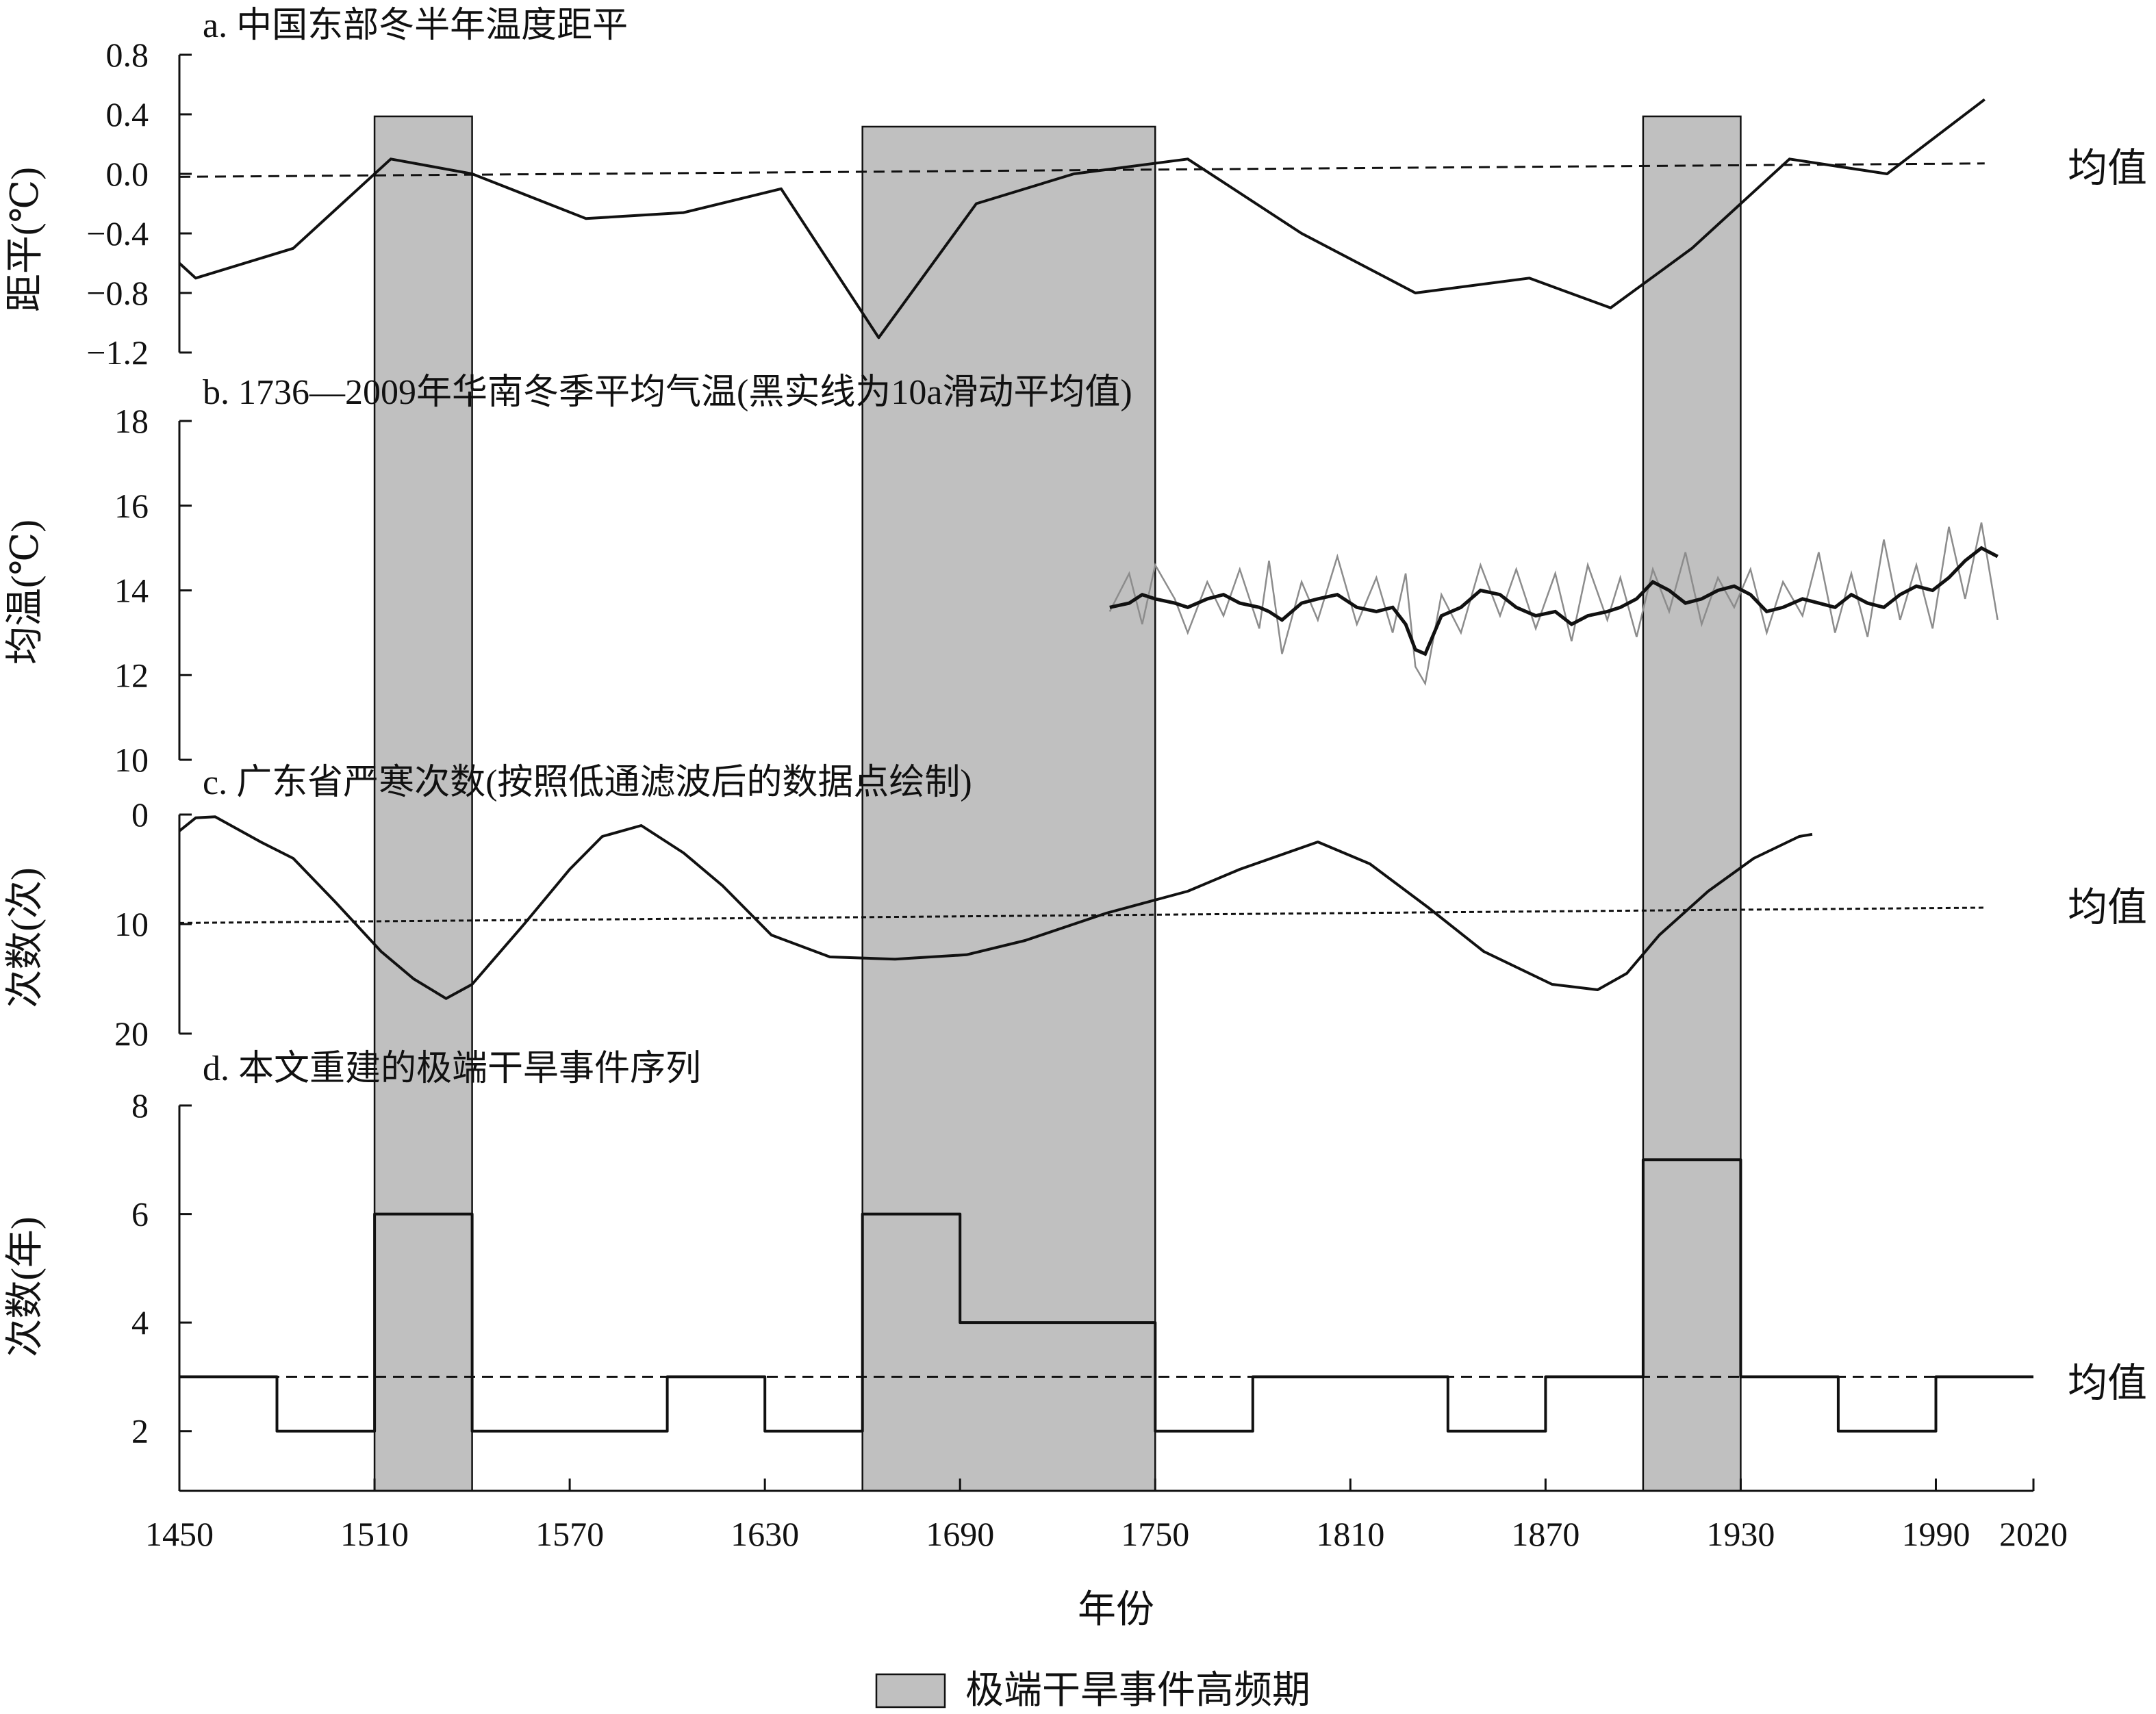 This screenshot has height=1714, width=2156. I want to click on x-tick-label: 1990, so click(1936, 1534).